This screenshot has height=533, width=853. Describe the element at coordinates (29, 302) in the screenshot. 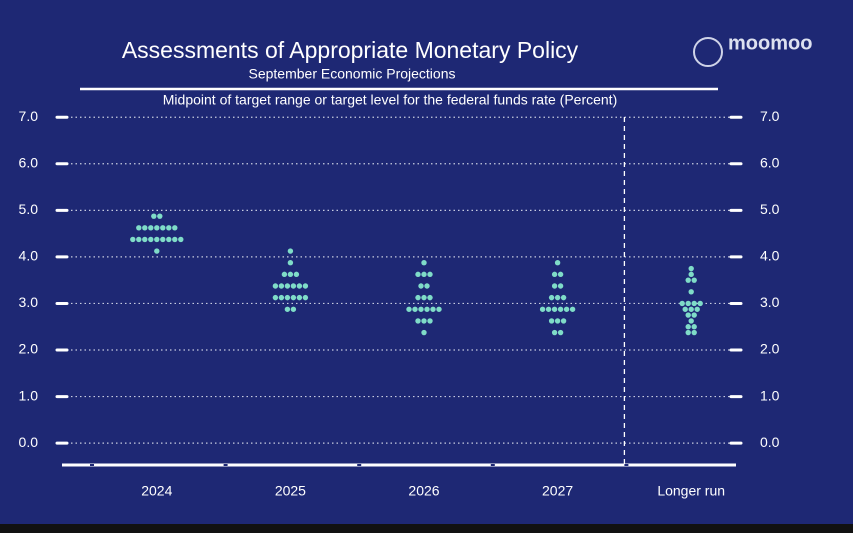

I see `y-tick-label: 3.0` at that location.